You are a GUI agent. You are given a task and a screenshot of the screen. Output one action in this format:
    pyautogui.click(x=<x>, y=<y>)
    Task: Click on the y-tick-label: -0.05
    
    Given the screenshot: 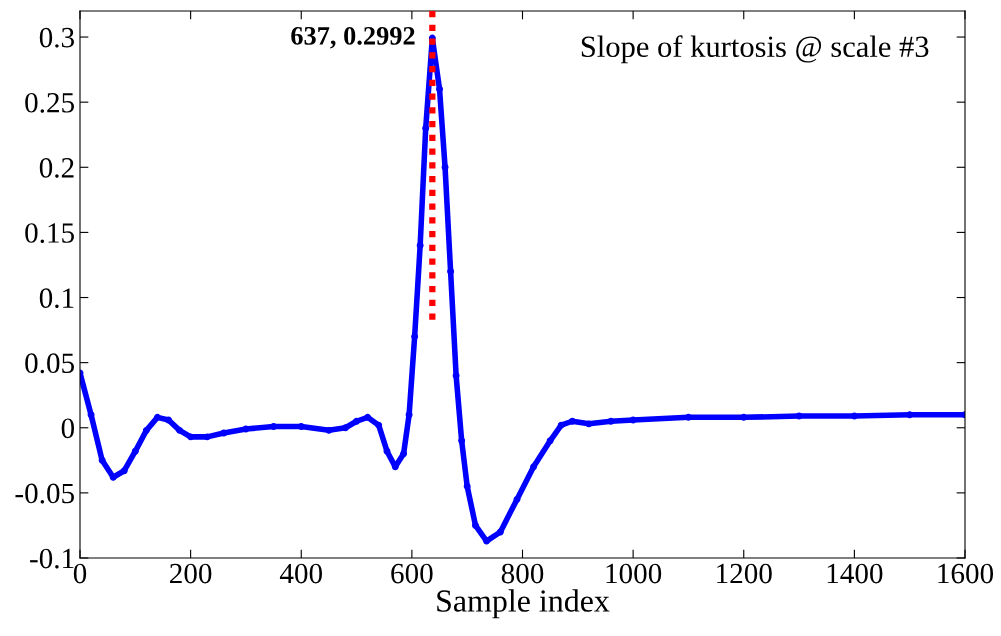 What is the action you would take?
    pyautogui.click(x=44, y=493)
    